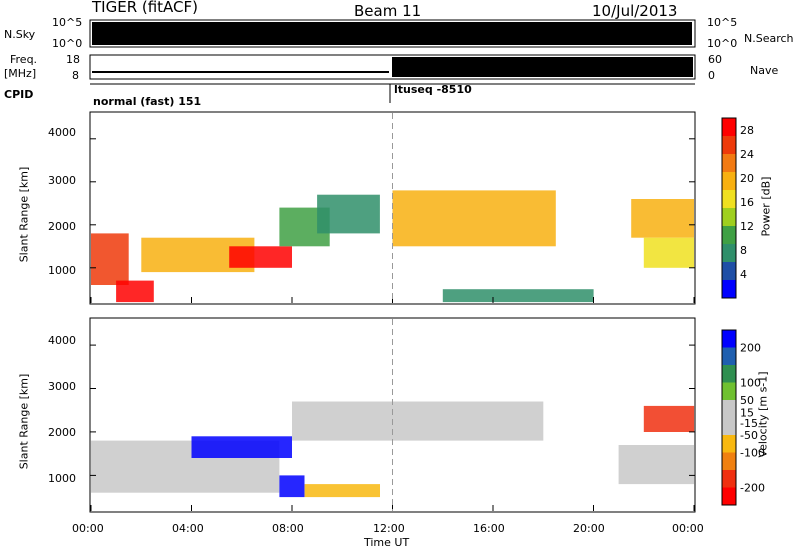  I want to click on power-y-tick-2000: 2000, so click(62, 226).